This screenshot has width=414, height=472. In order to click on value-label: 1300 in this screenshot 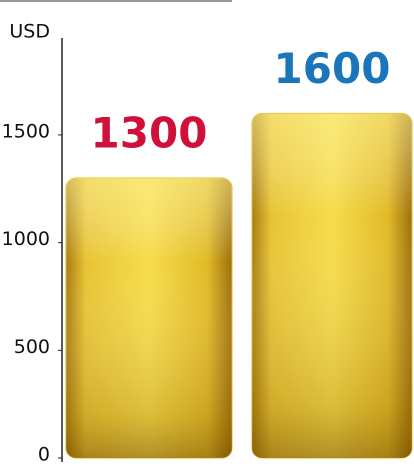, I will do `click(149, 133)`.